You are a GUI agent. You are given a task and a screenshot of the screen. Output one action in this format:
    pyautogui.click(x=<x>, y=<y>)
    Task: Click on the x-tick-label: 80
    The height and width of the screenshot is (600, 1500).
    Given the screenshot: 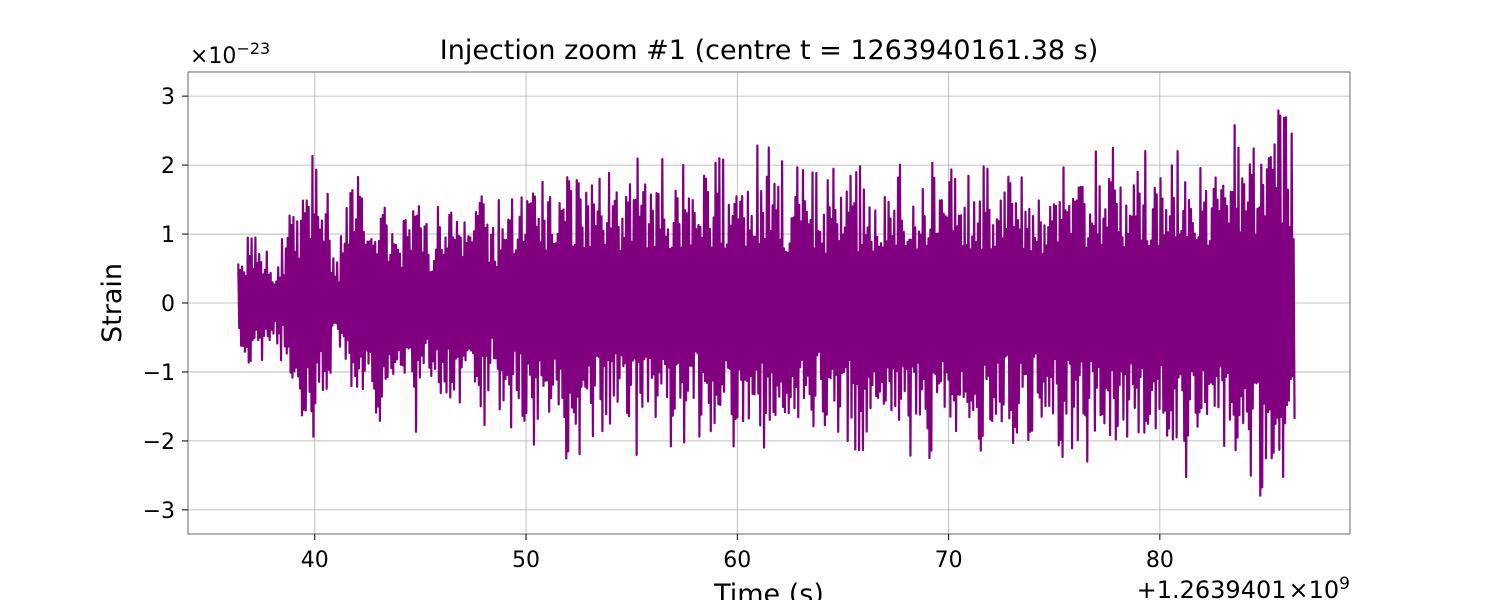 What is the action you would take?
    pyautogui.click(x=1160, y=560)
    